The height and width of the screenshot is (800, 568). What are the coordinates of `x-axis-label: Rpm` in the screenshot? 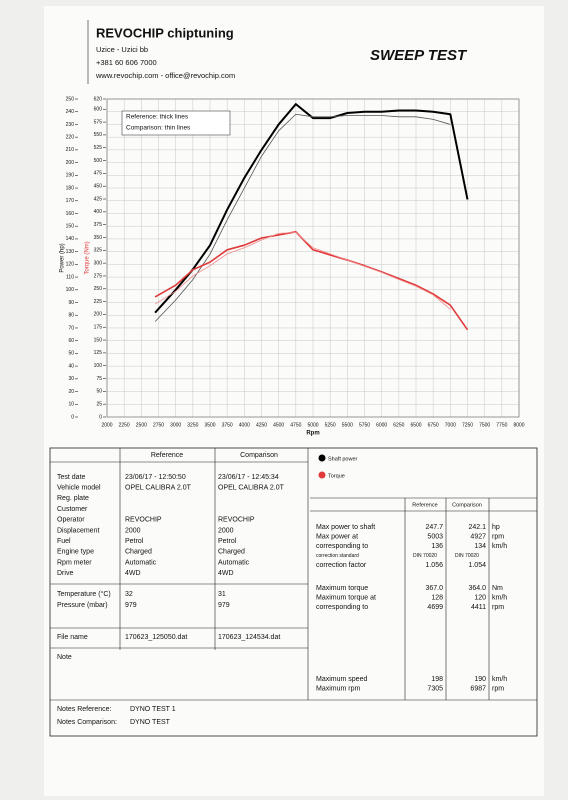 It's located at (312, 434).